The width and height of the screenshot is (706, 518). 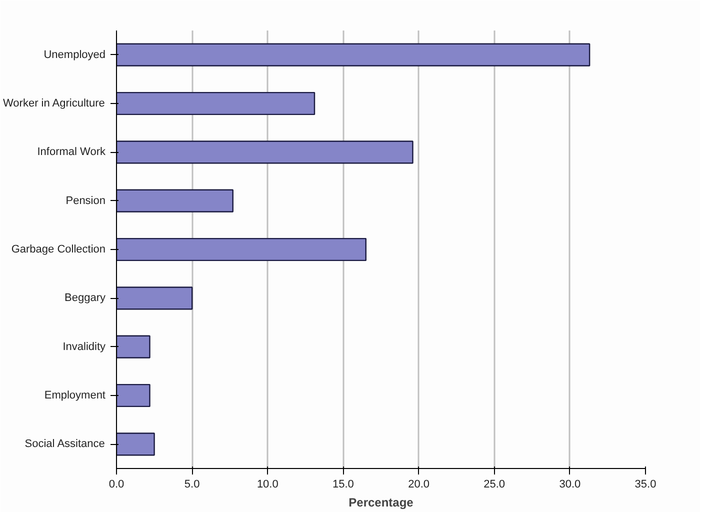 I want to click on x-tick-label: 0.0, so click(x=116, y=484).